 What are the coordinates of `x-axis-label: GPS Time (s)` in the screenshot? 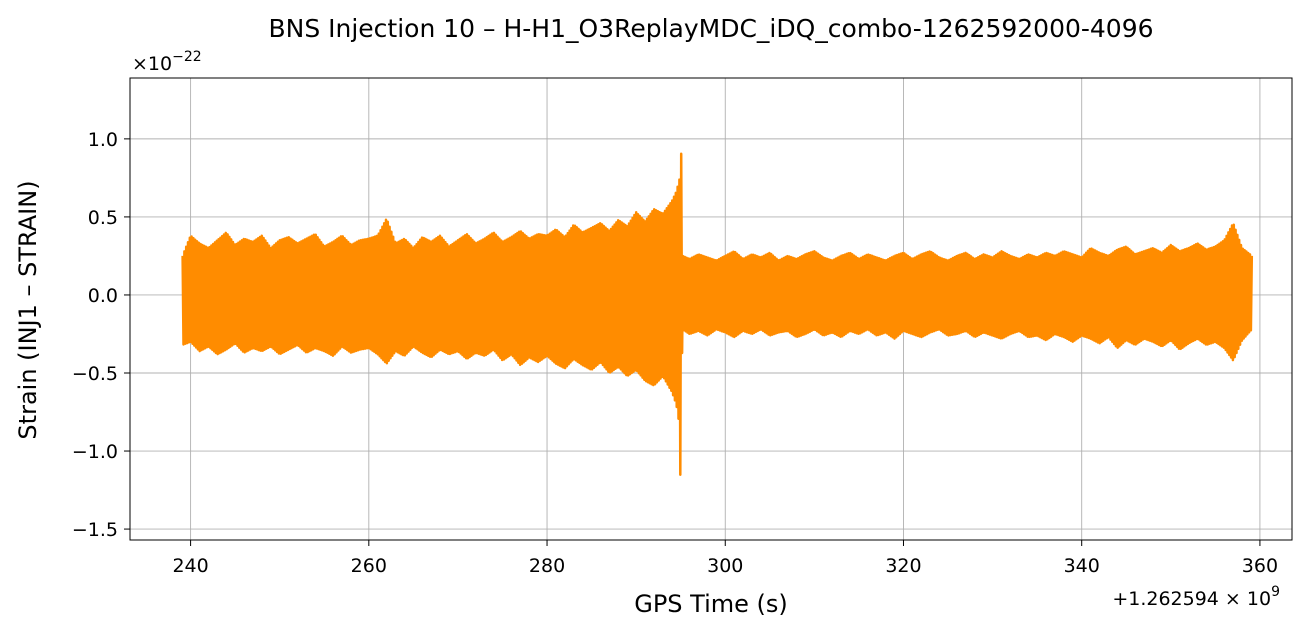 It's located at (711, 604).